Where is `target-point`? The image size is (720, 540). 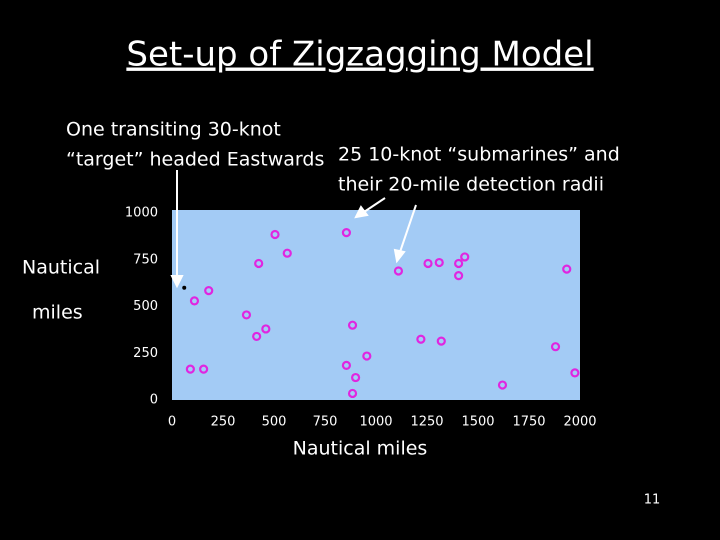
target-point is located at coordinates (184, 287).